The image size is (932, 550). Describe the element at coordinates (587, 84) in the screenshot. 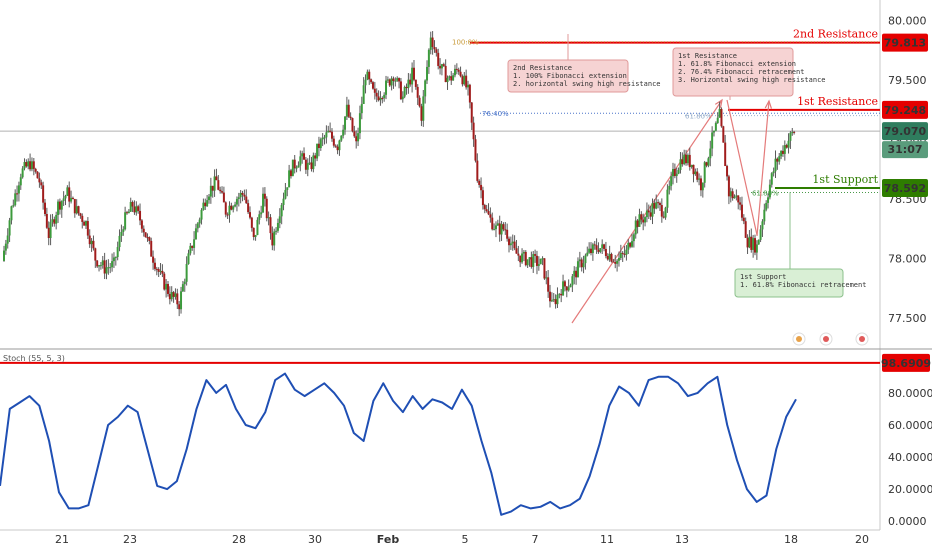

I see `callout-line: 2. horizontal swing high resistance` at that location.